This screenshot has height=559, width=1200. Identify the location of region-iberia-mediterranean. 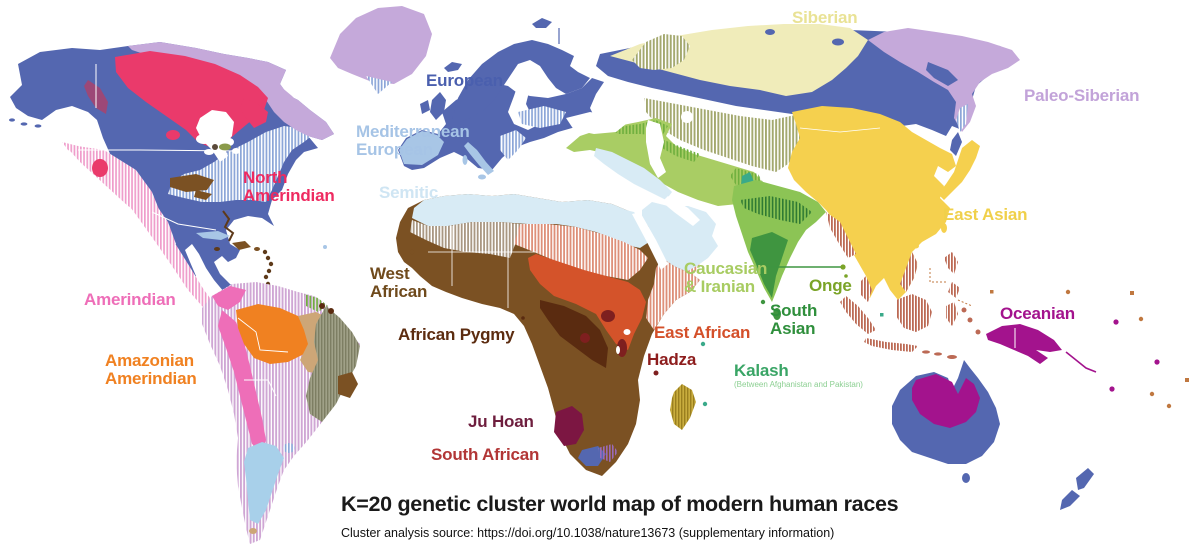
(421, 148).